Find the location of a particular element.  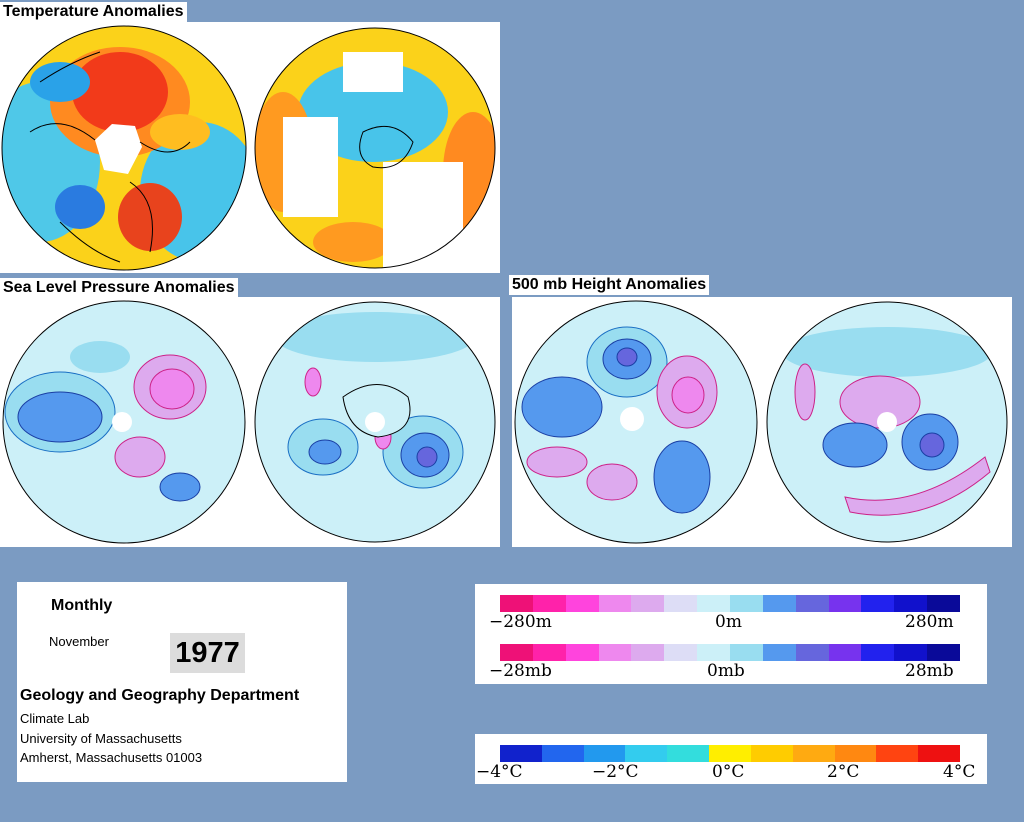

slp-anomalies-panel is located at coordinates (250, 422).